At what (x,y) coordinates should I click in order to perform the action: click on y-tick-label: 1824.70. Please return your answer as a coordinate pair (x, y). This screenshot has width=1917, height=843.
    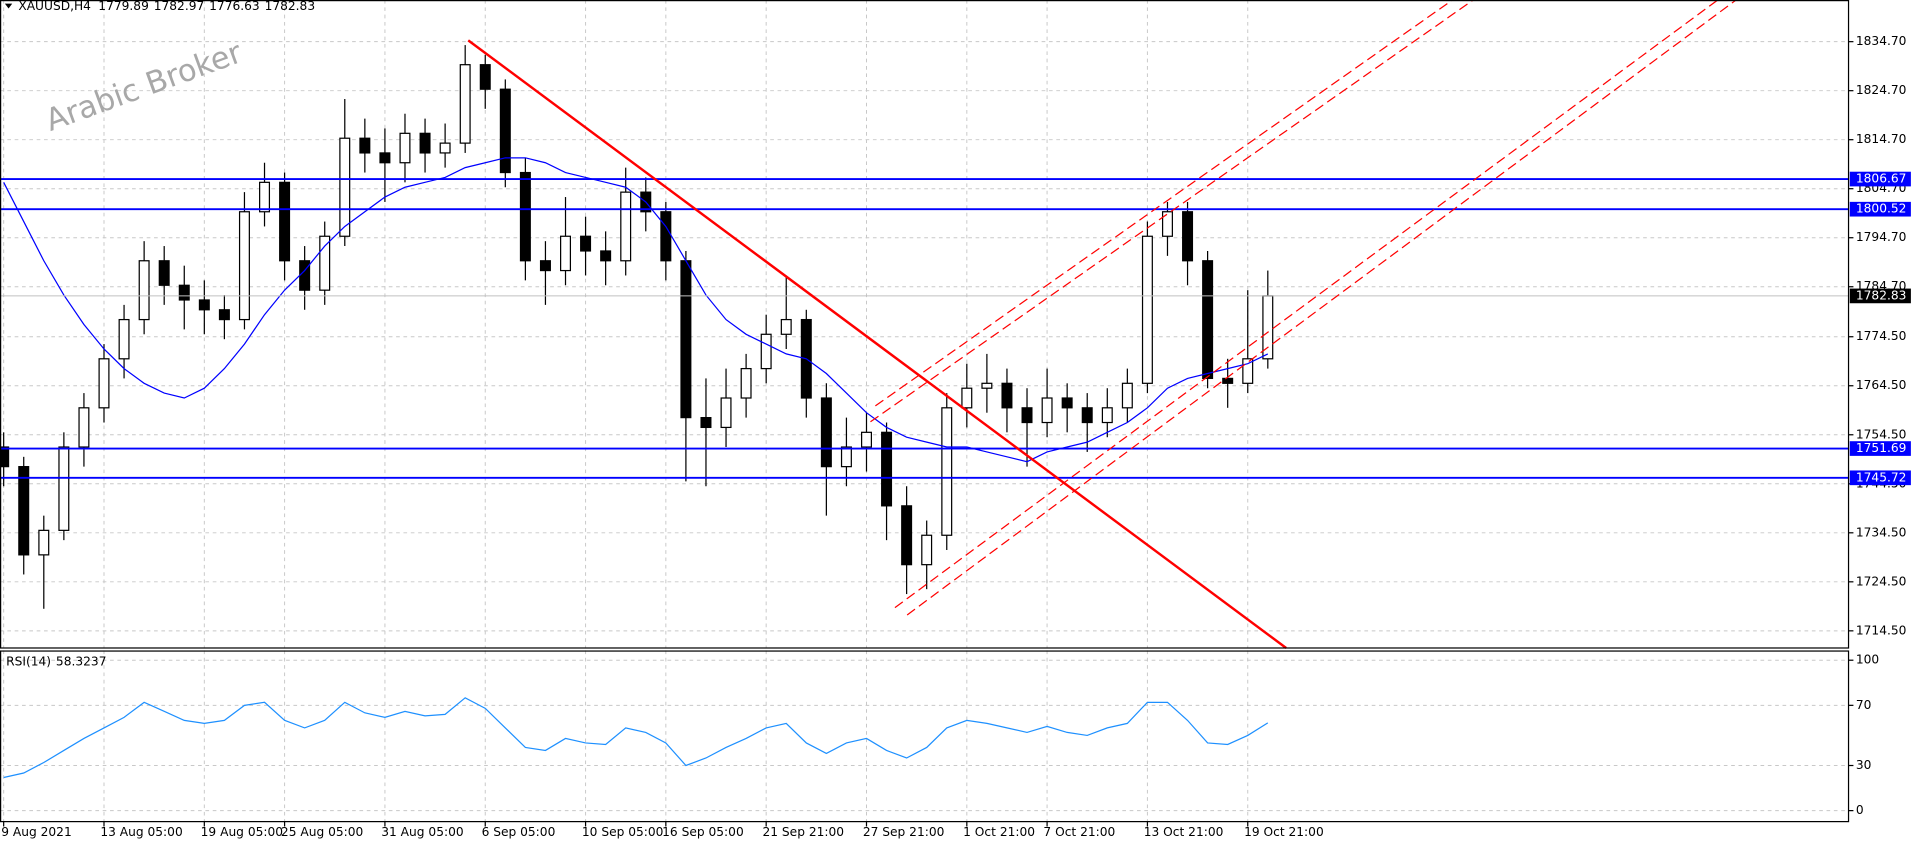
    Looking at the image, I should click on (1881, 90).